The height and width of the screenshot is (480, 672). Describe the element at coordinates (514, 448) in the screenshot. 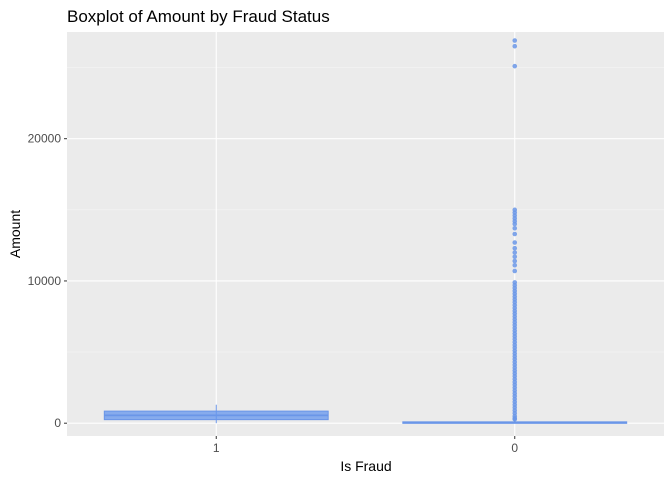

I see `x-tick-label: 0` at that location.